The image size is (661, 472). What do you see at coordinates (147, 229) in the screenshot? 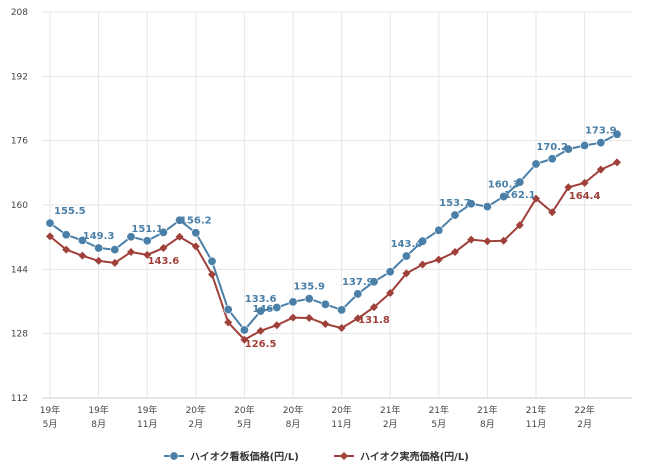
I see `data-label: 151.1` at bounding box center [147, 229].